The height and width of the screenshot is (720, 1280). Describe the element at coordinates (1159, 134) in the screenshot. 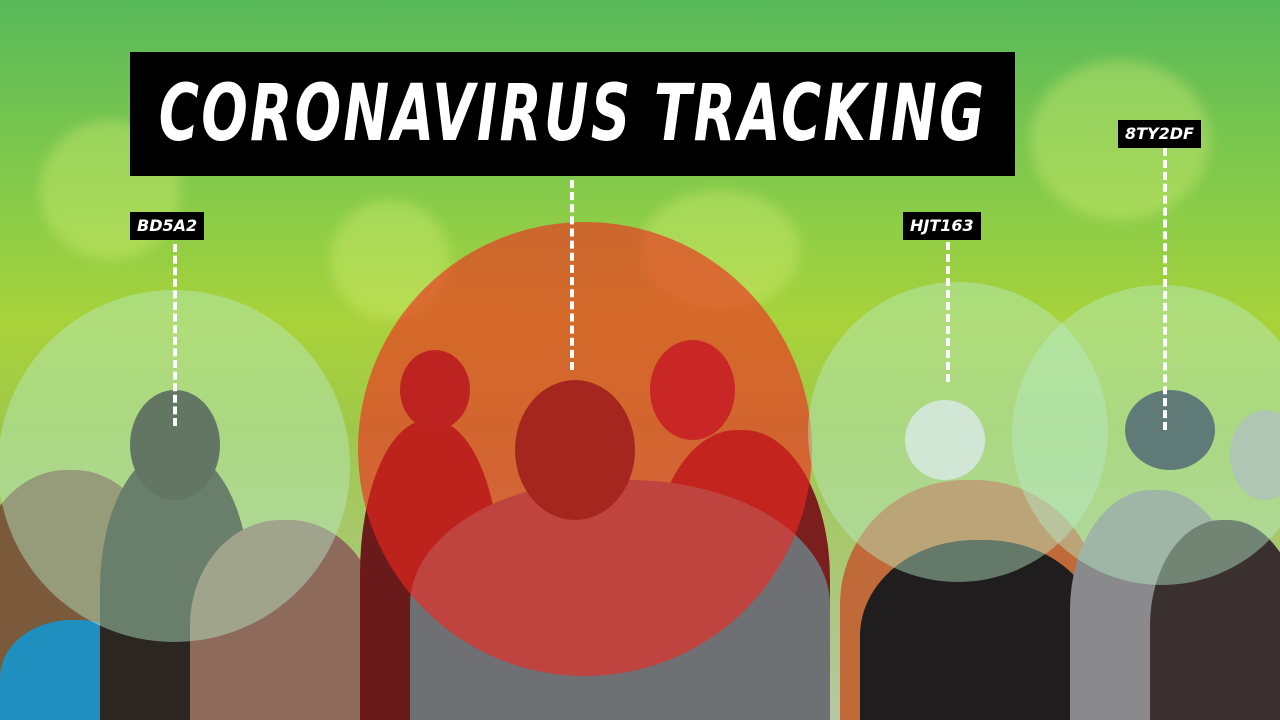

I see `person-id-tag: 8TY2DF` at that location.